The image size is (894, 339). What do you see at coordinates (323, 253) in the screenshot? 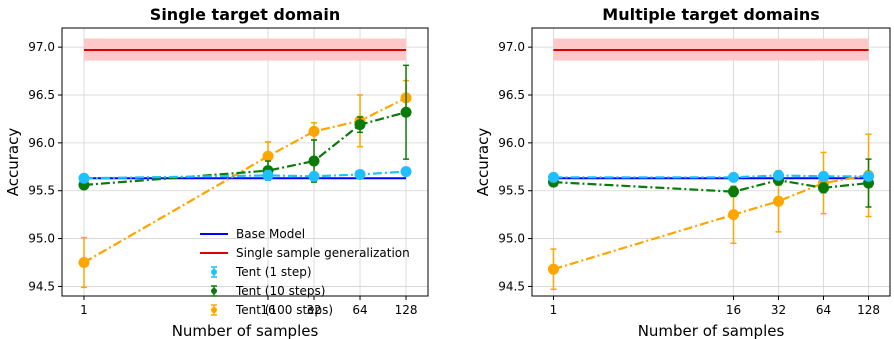
I see `legend-label: Single sample generalization` at bounding box center [323, 253].